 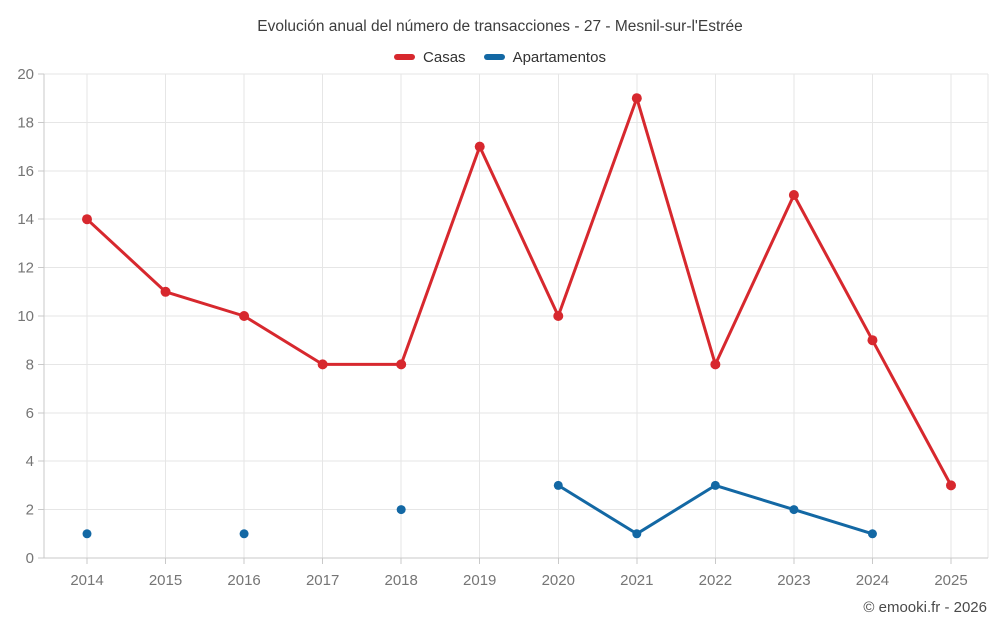 What do you see at coordinates (872, 340) in the screenshot?
I see `point-casas-2024` at bounding box center [872, 340].